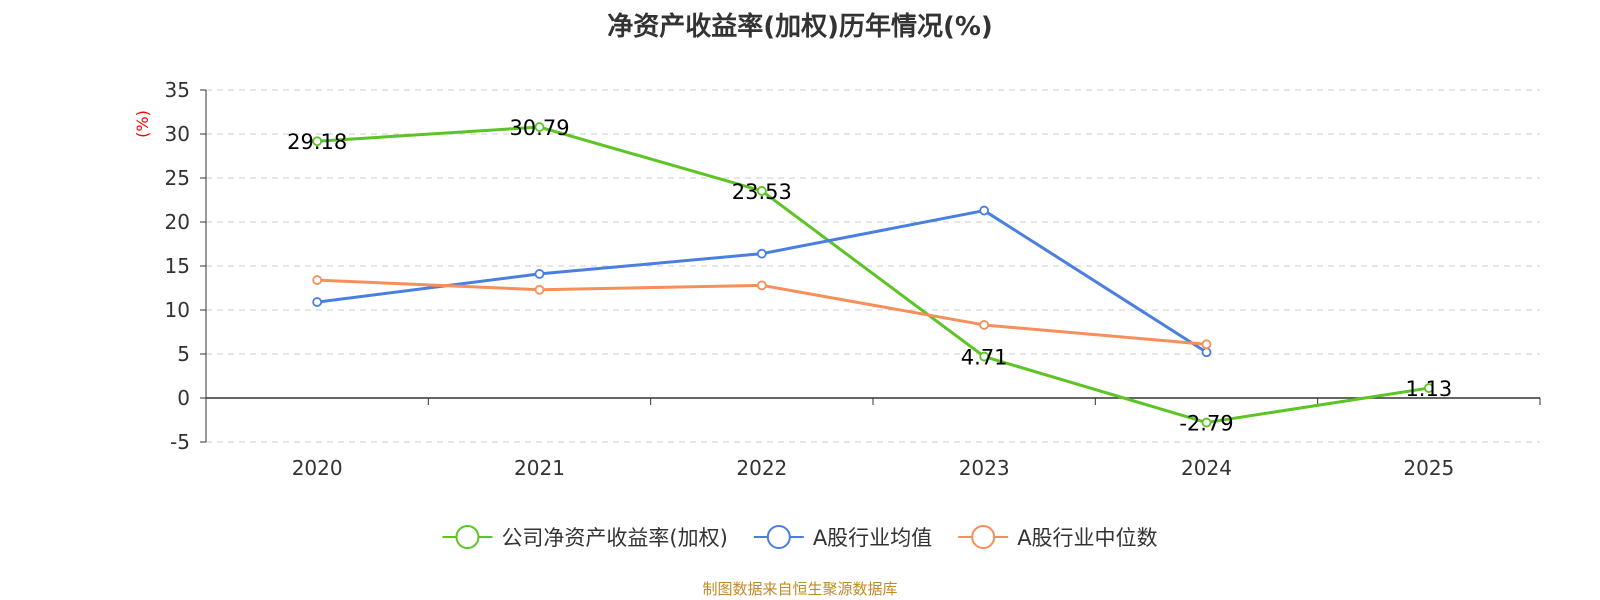  I want to click on y-tick-label: 15, so click(177, 266).